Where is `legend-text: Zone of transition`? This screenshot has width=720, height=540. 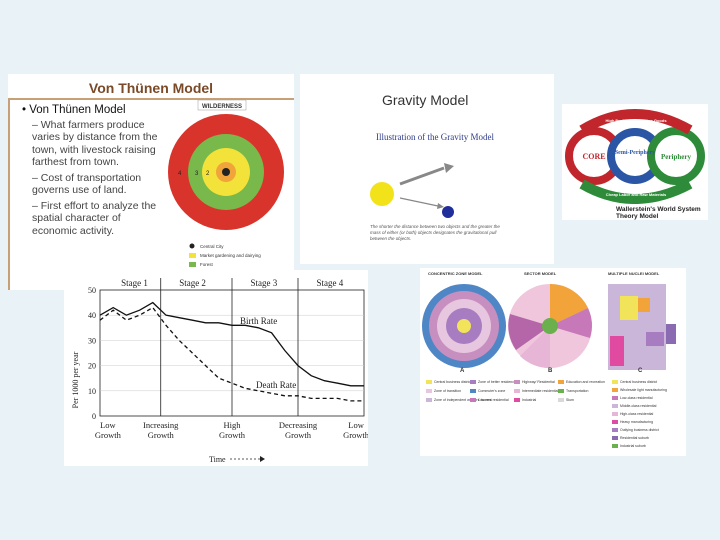 legend-text: Zone of transition is located at coordinates (448, 391).